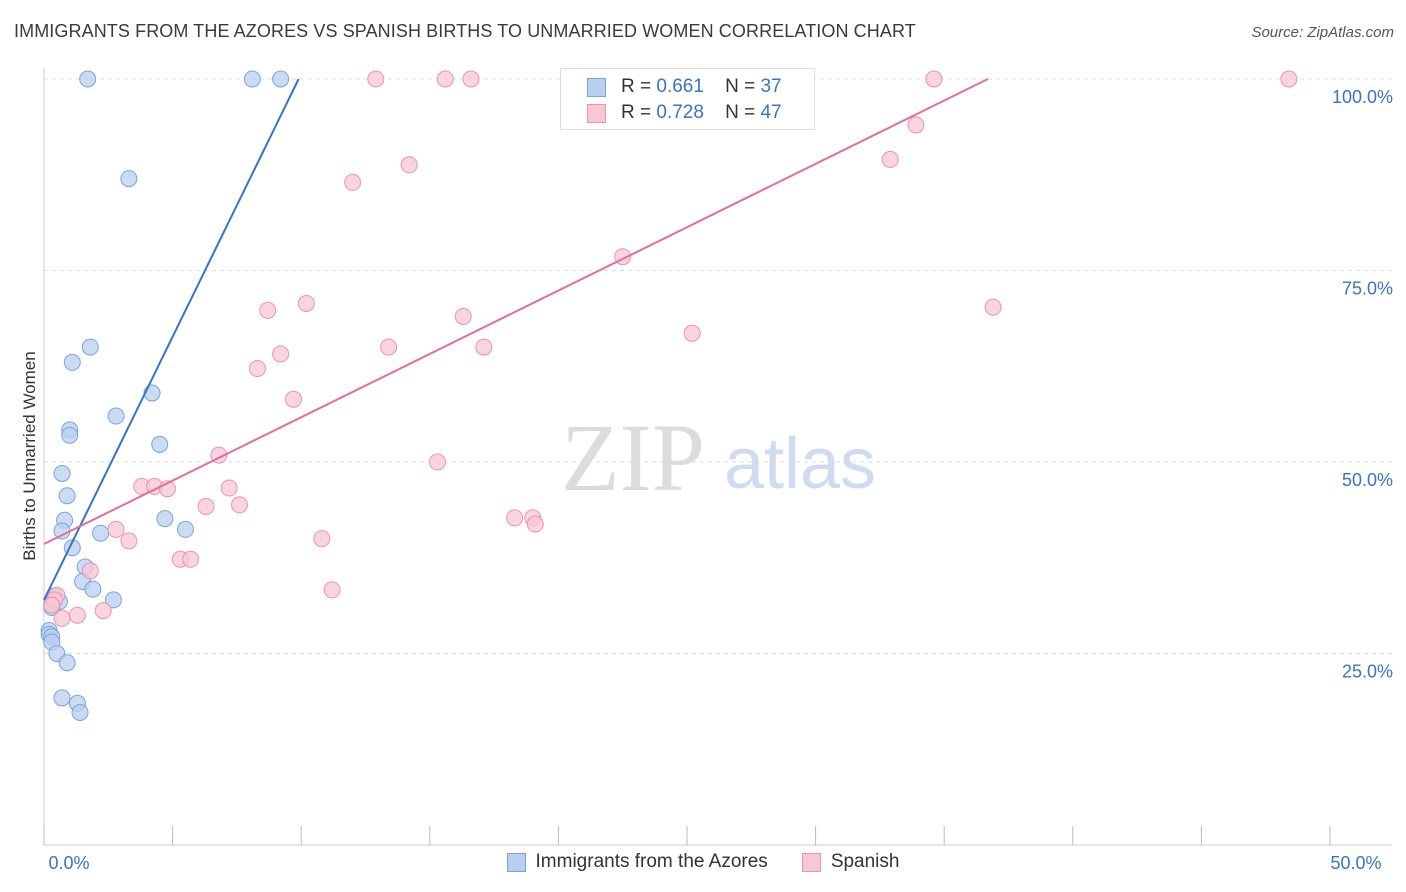 Image resolution: width=1406 pixels, height=892 pixels. Describe the element at coordinates (1322, 32) in the screenshot. I see `source-label: Source: ZipAtlas.com` at that location.